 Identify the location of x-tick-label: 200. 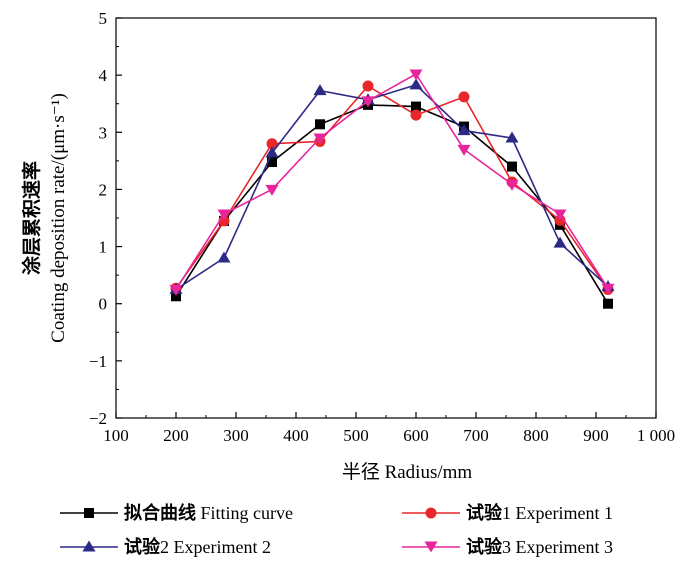
(176, 435).